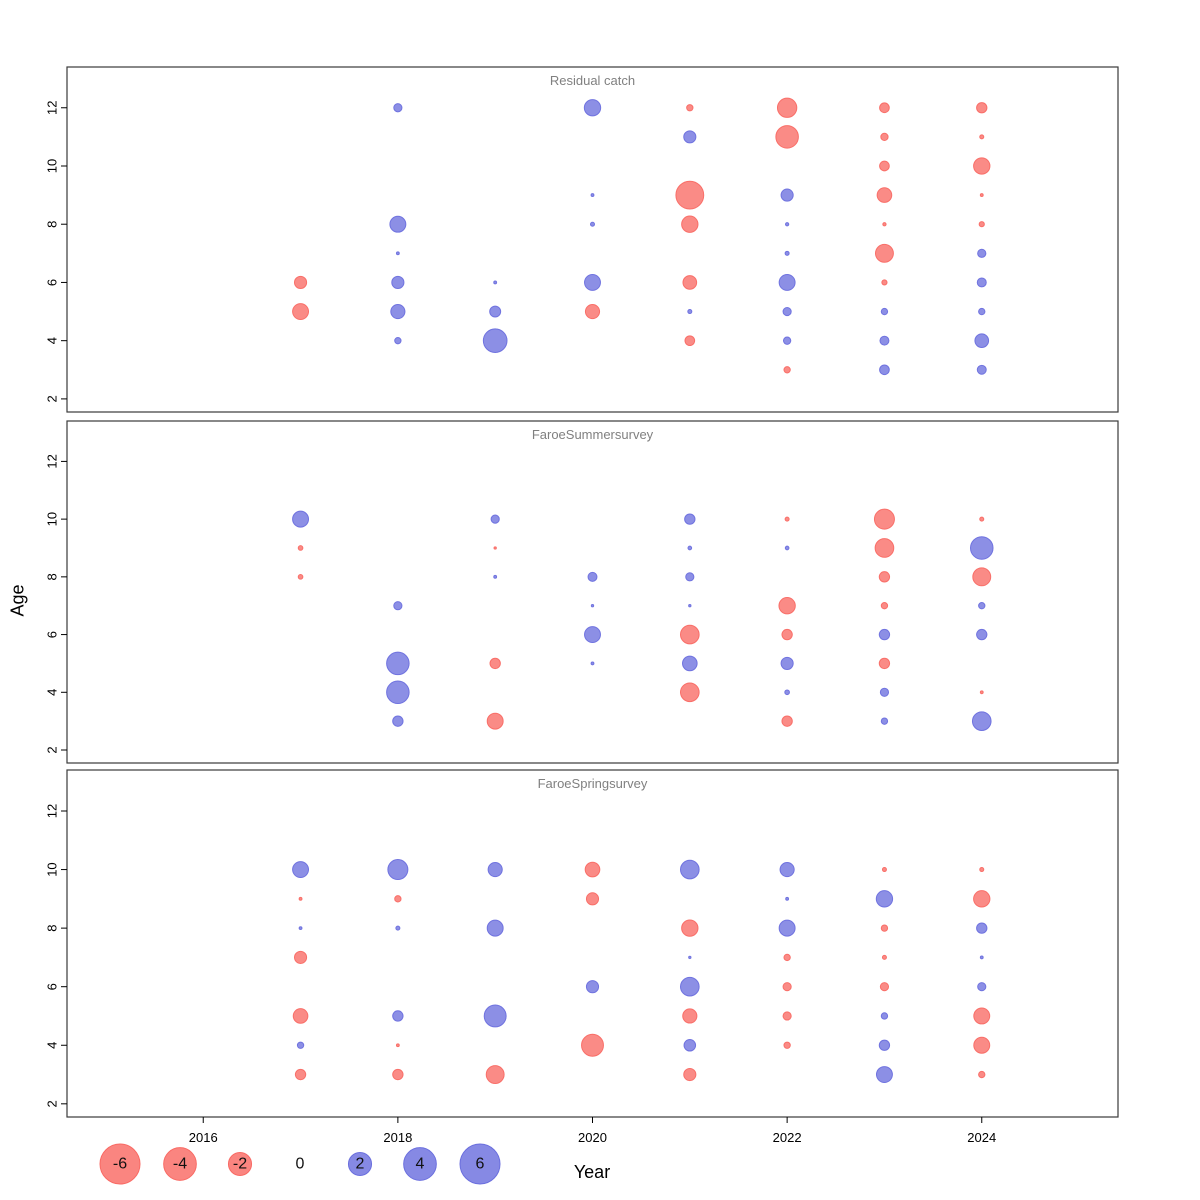  What do you see at coordinates (52, 986) in the screenshot?
I see `y-tick-label: 6` at bounding box center [52, 986].